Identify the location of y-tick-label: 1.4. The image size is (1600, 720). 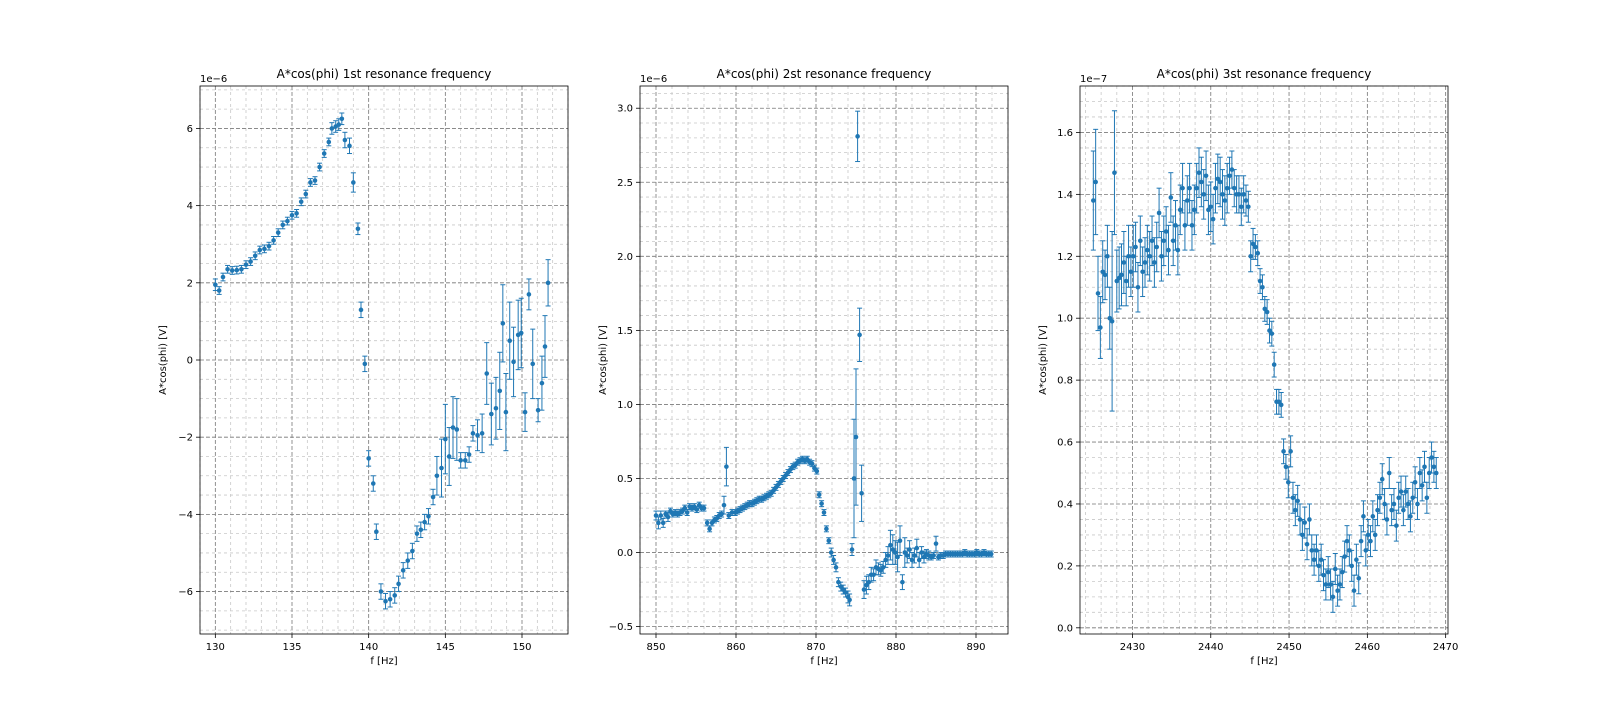
(1065, 195).